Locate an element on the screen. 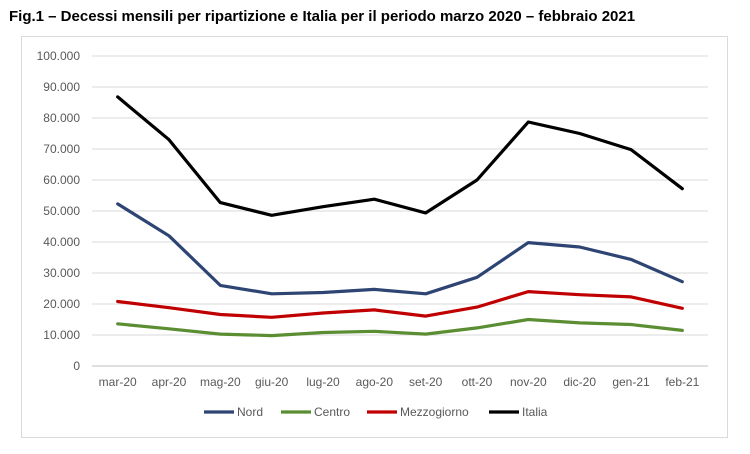 The height and width of the screenshot is (454, 750). y-tick-label: 30.000 is located at coordinates (61, 273).